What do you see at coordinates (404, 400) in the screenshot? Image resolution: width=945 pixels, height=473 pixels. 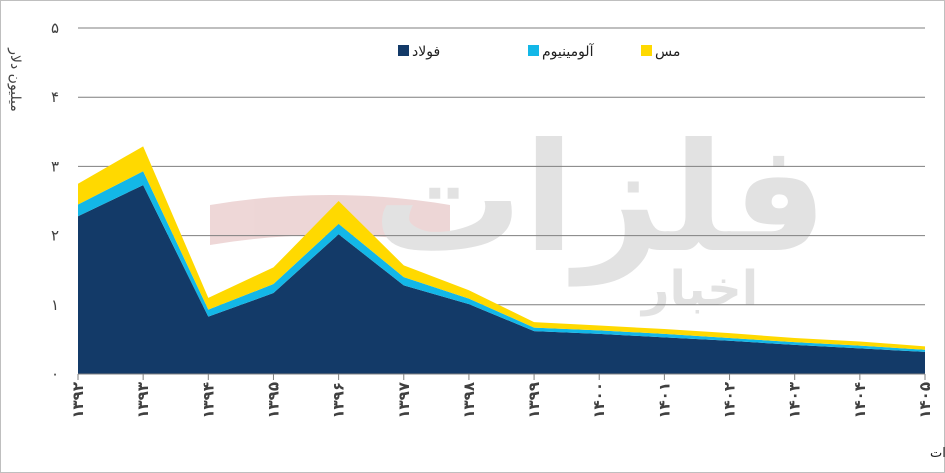 I see `x-tick-label: ۱۳۹۷` at bounding box center [404, 400].